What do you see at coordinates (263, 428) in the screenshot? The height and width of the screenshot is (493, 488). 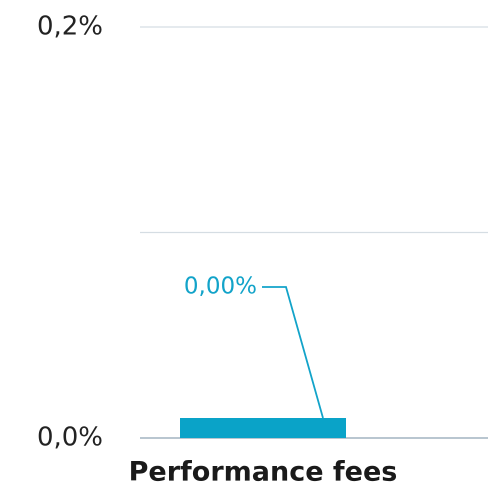 I see `bar` at bounding box center [263, 428].